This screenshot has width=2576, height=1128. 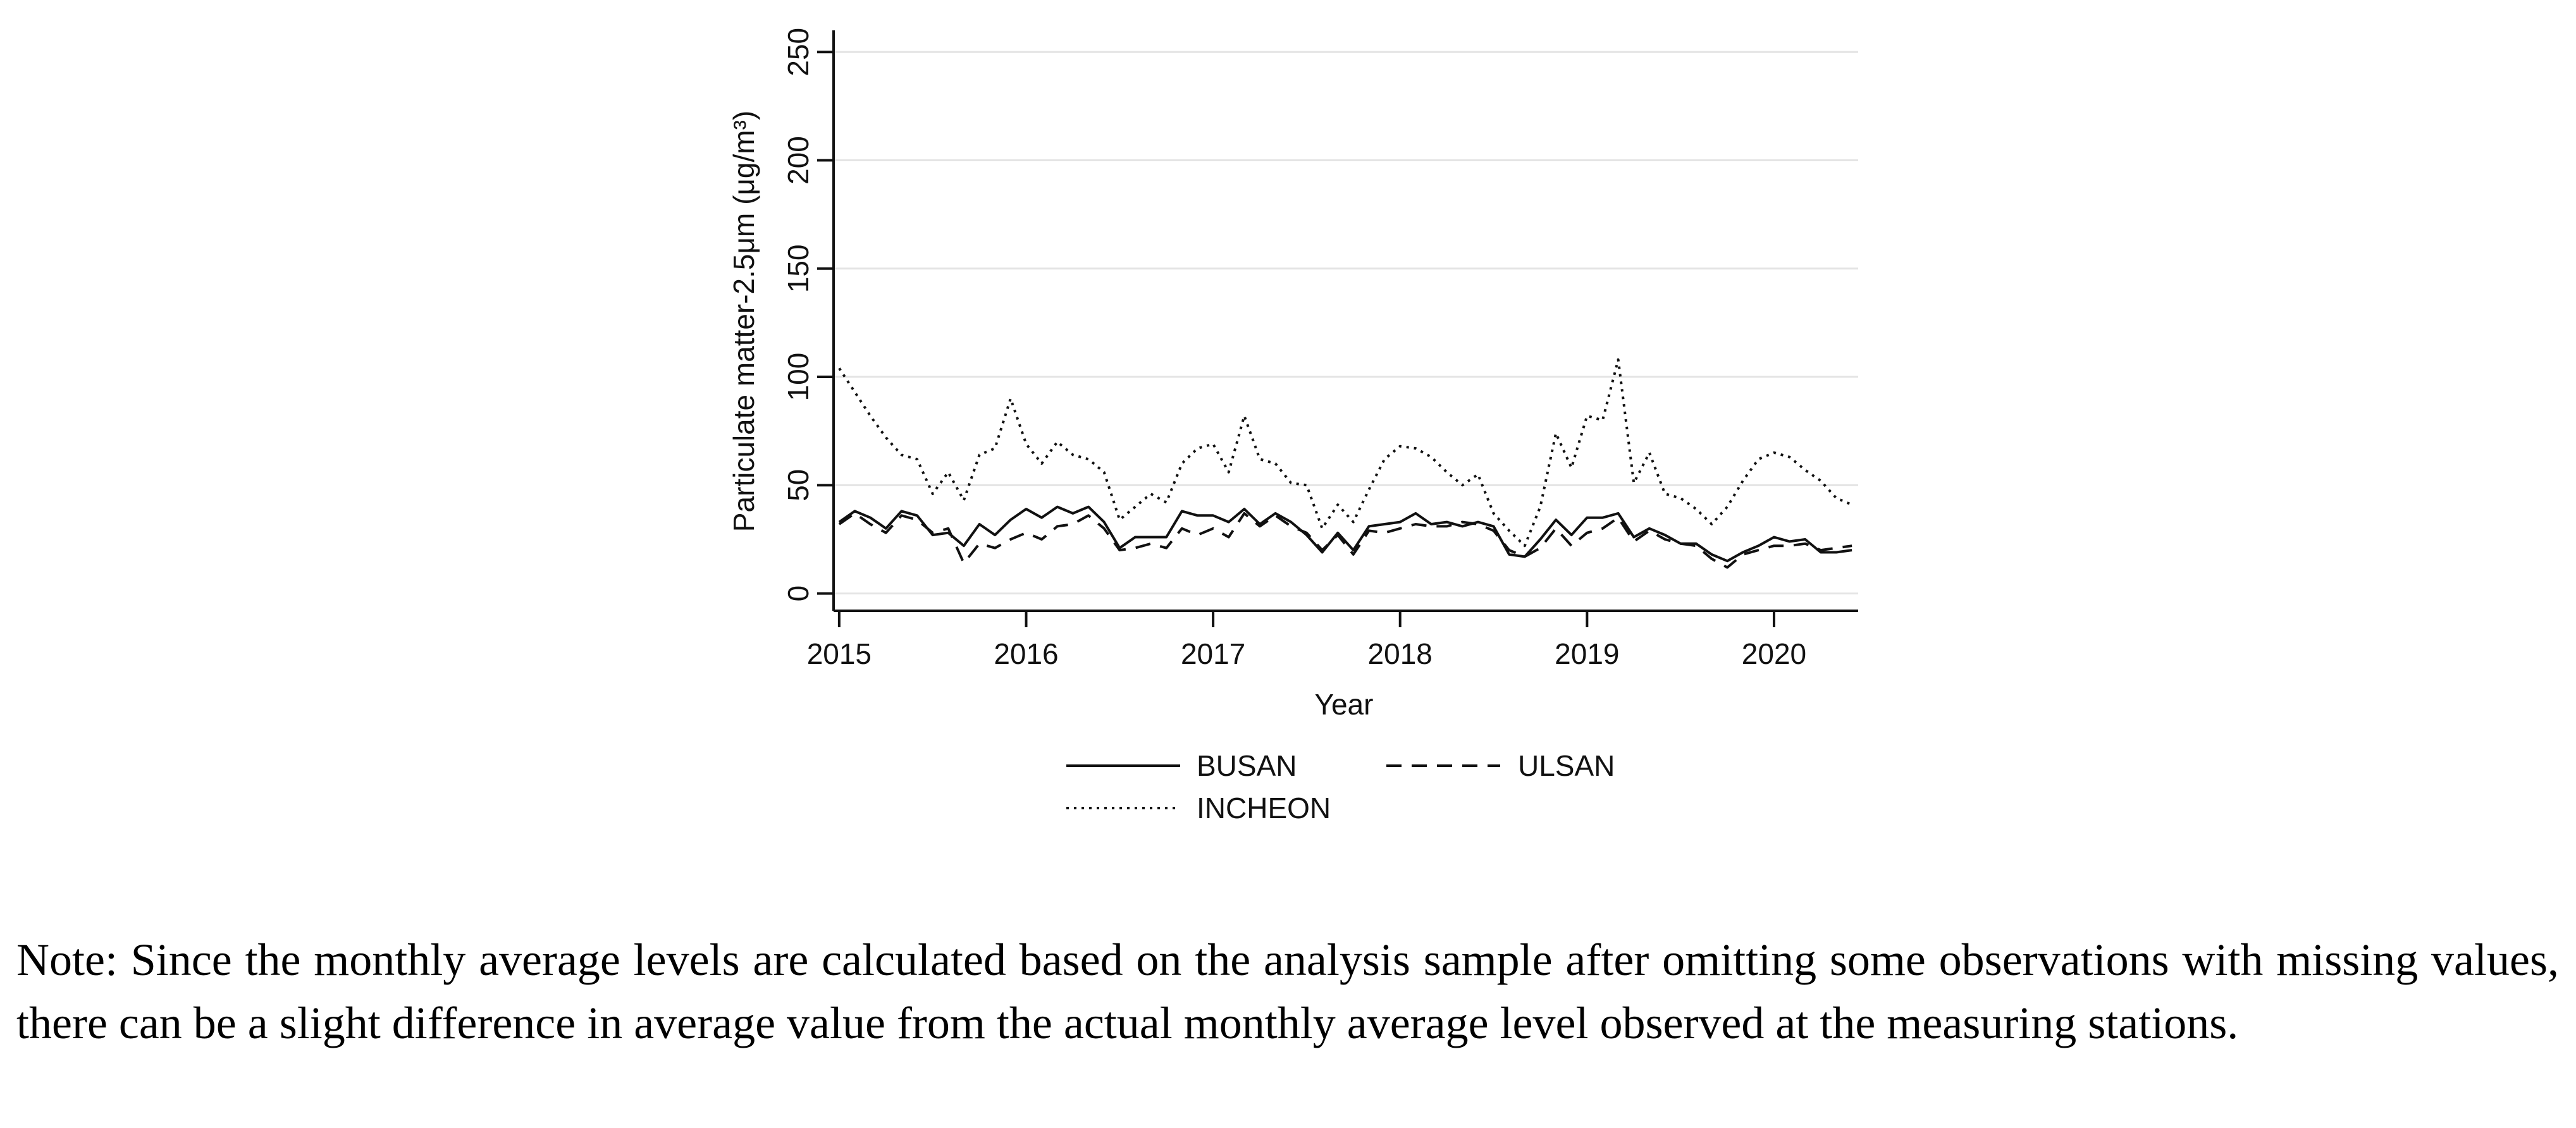 What do you see at coordinates (799, 377) in the screenshot?
I see `y-tick-label: 100` at bounding box center [799, 377].